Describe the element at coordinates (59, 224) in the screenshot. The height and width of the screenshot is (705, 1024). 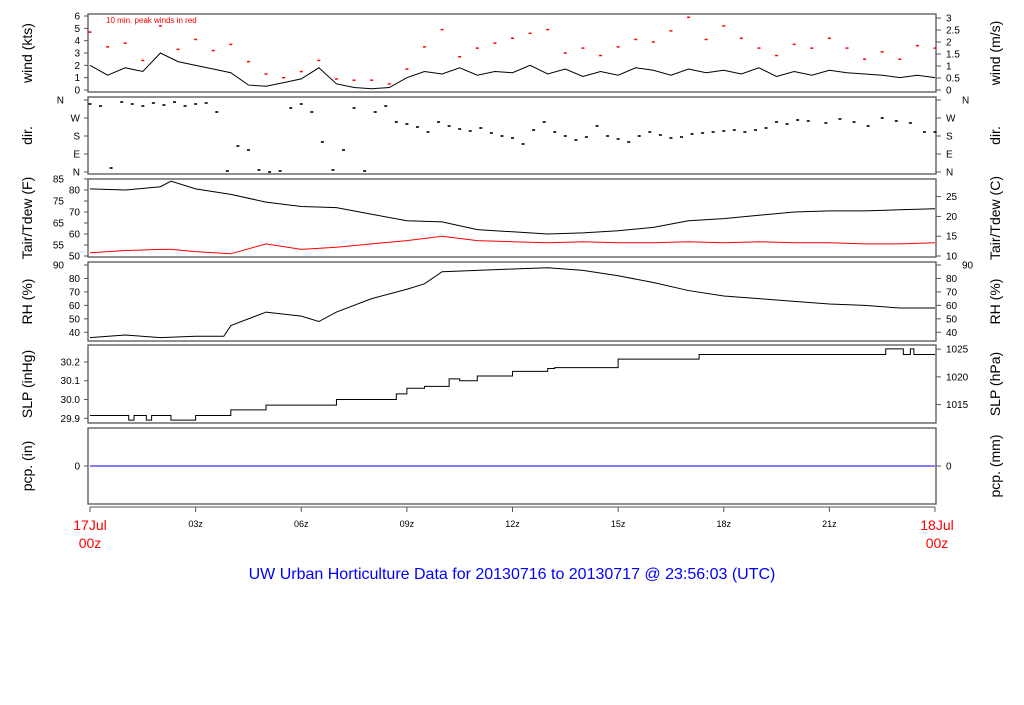
I see `temp-ytick-label: 65` at that location.